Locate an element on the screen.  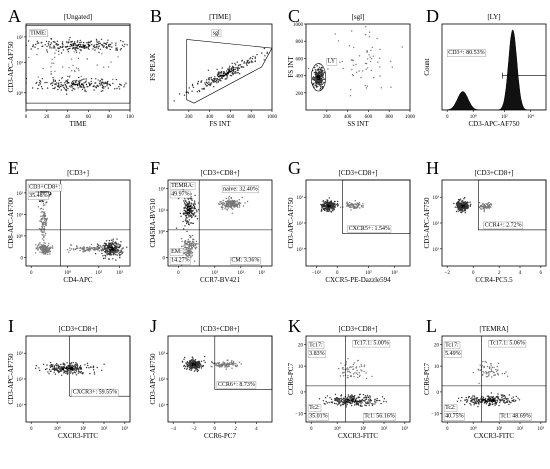
x-tick-label: 2 is located at coordinates (235, 429).